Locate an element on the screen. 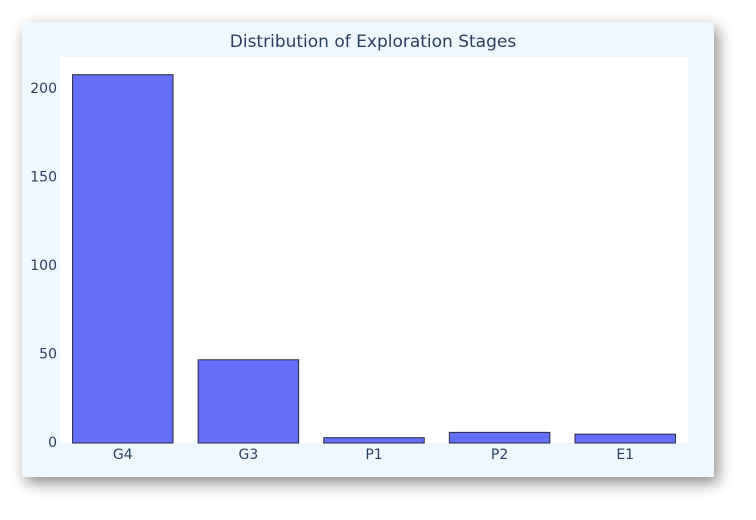  x-tick-label: G3 is located at coordinates (249, 455).